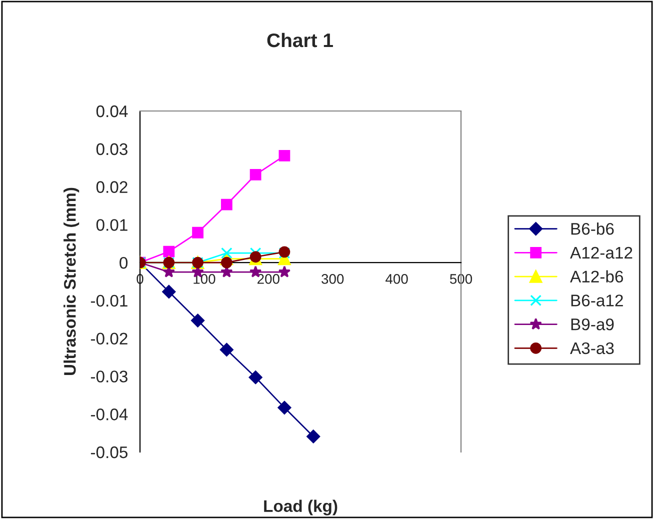 The height and width of the screenshot is (519, 654). I want to click on y-axis-title: Ultrasonic Stretch (mm), so click(72, 281).